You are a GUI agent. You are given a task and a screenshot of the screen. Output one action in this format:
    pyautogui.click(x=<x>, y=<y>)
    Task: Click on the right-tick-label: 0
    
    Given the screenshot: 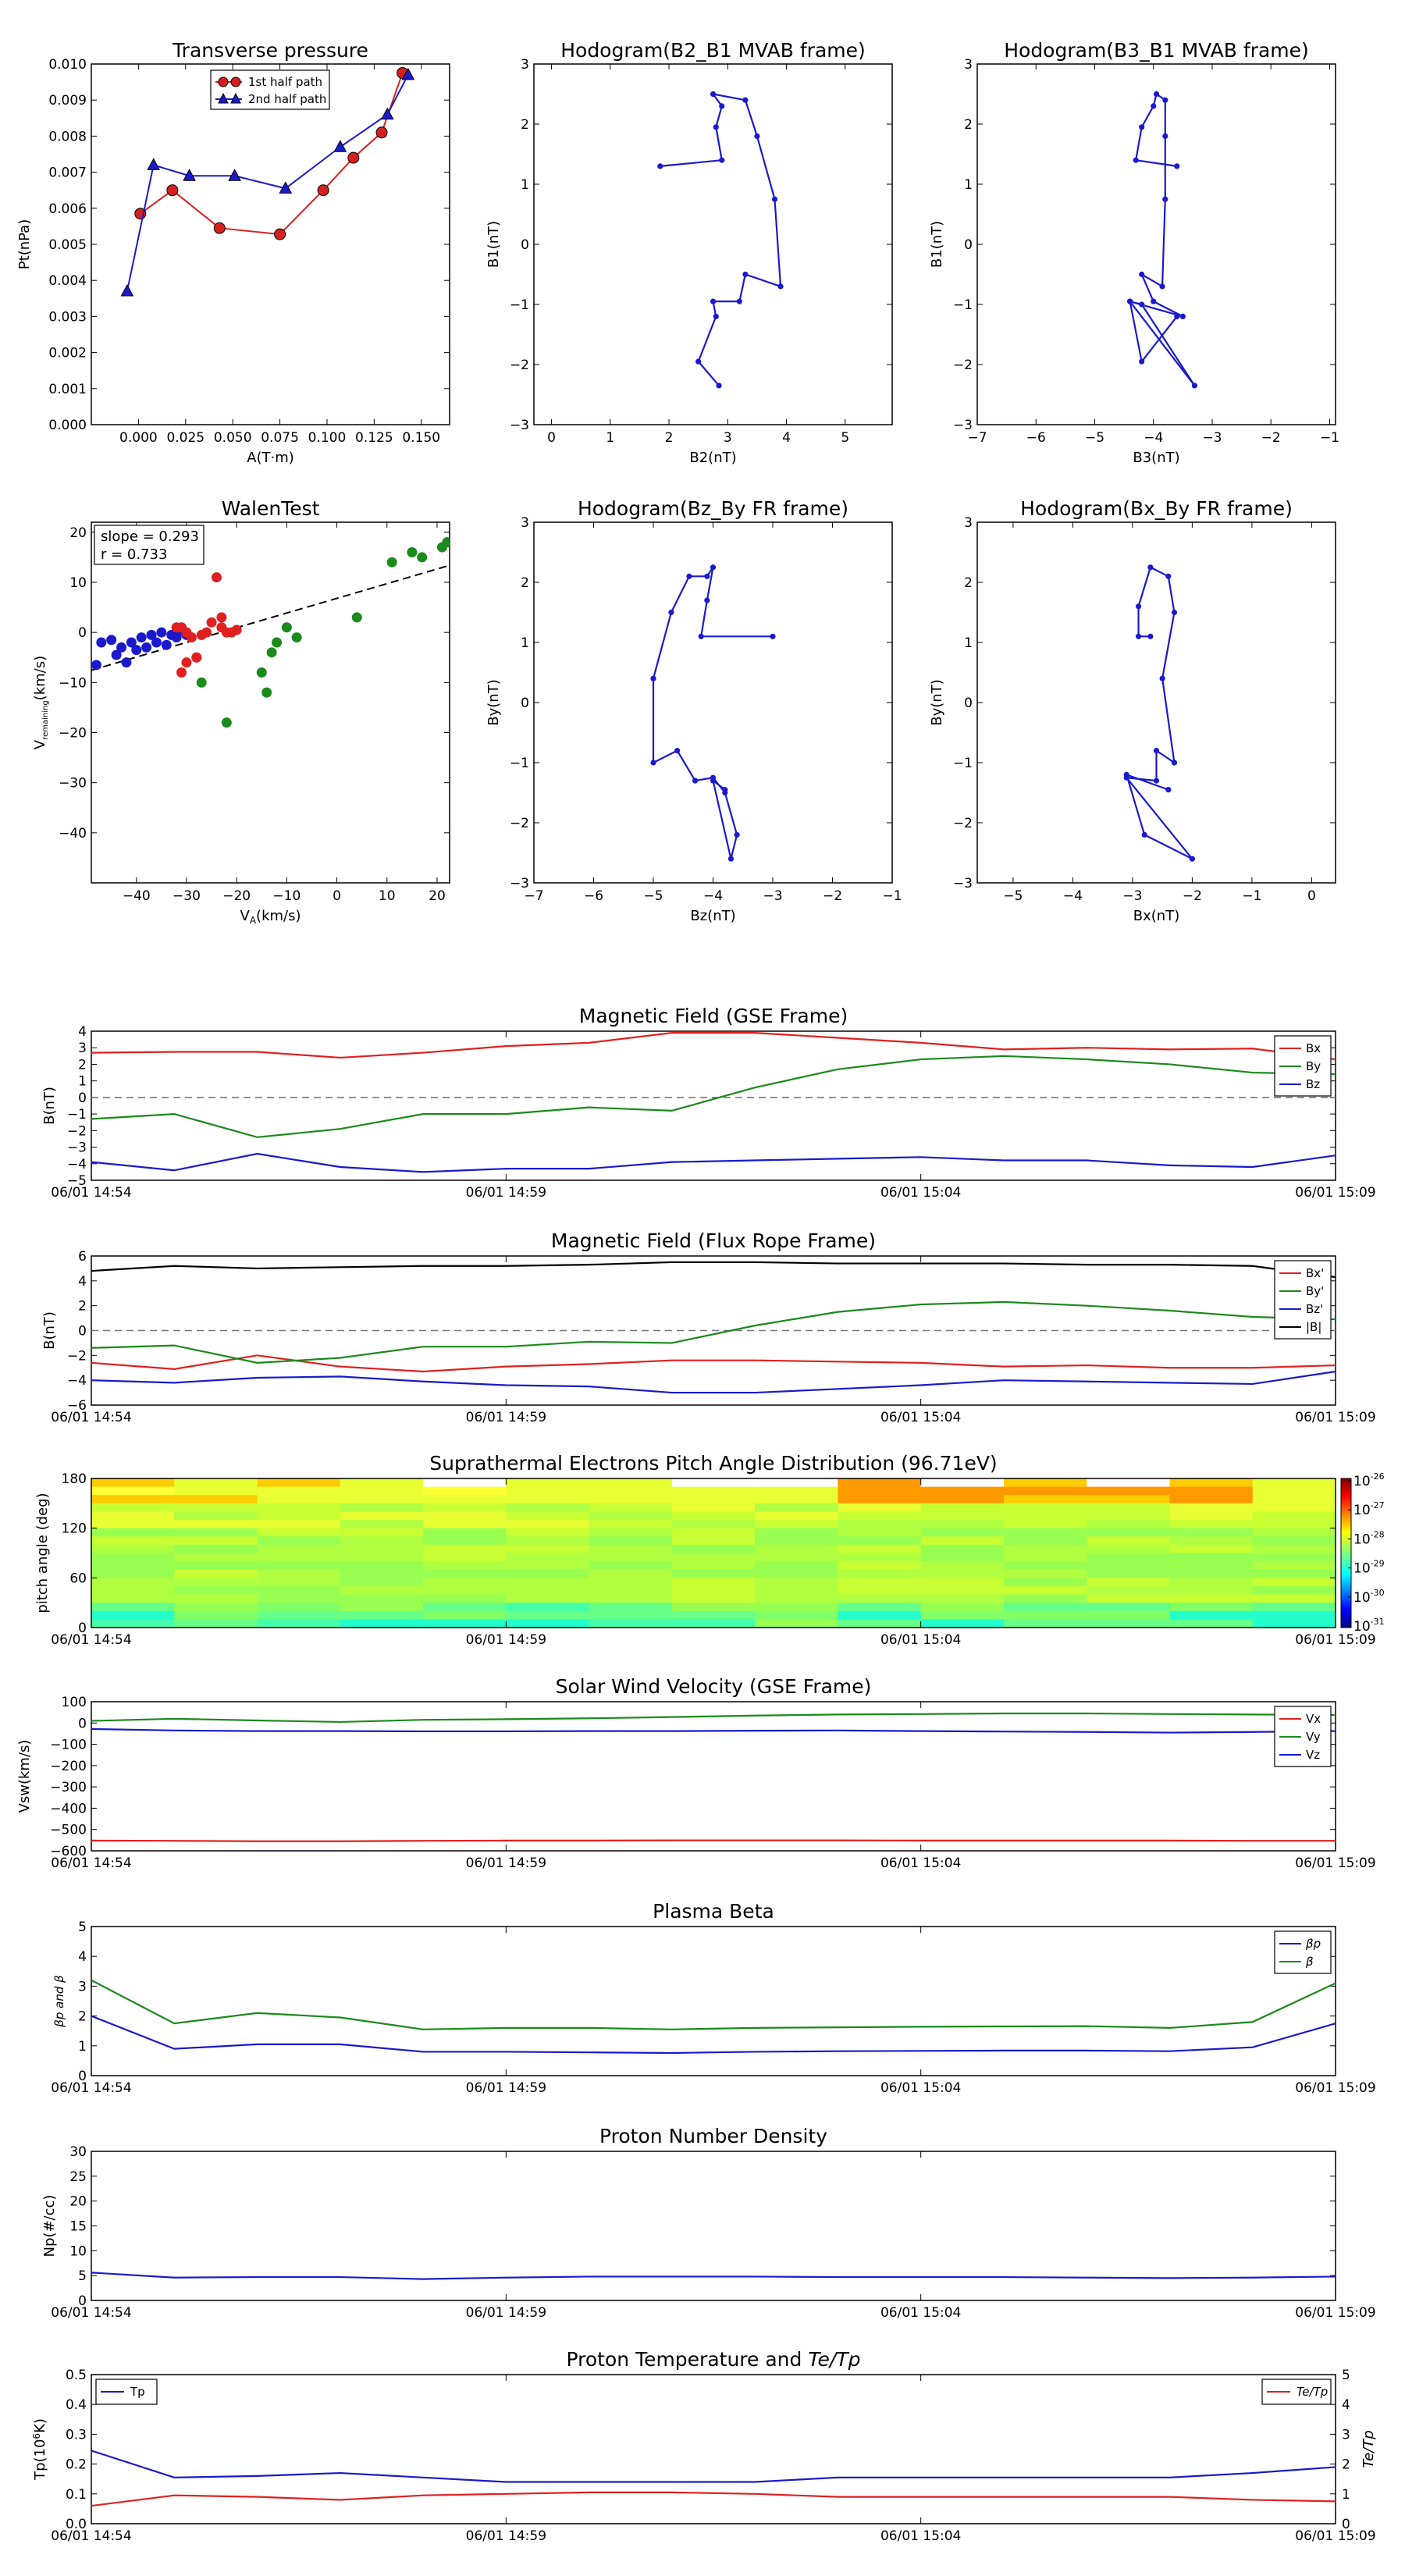 What is the action you would take?
    pyautogui.click(x=1346, y=2524)
    